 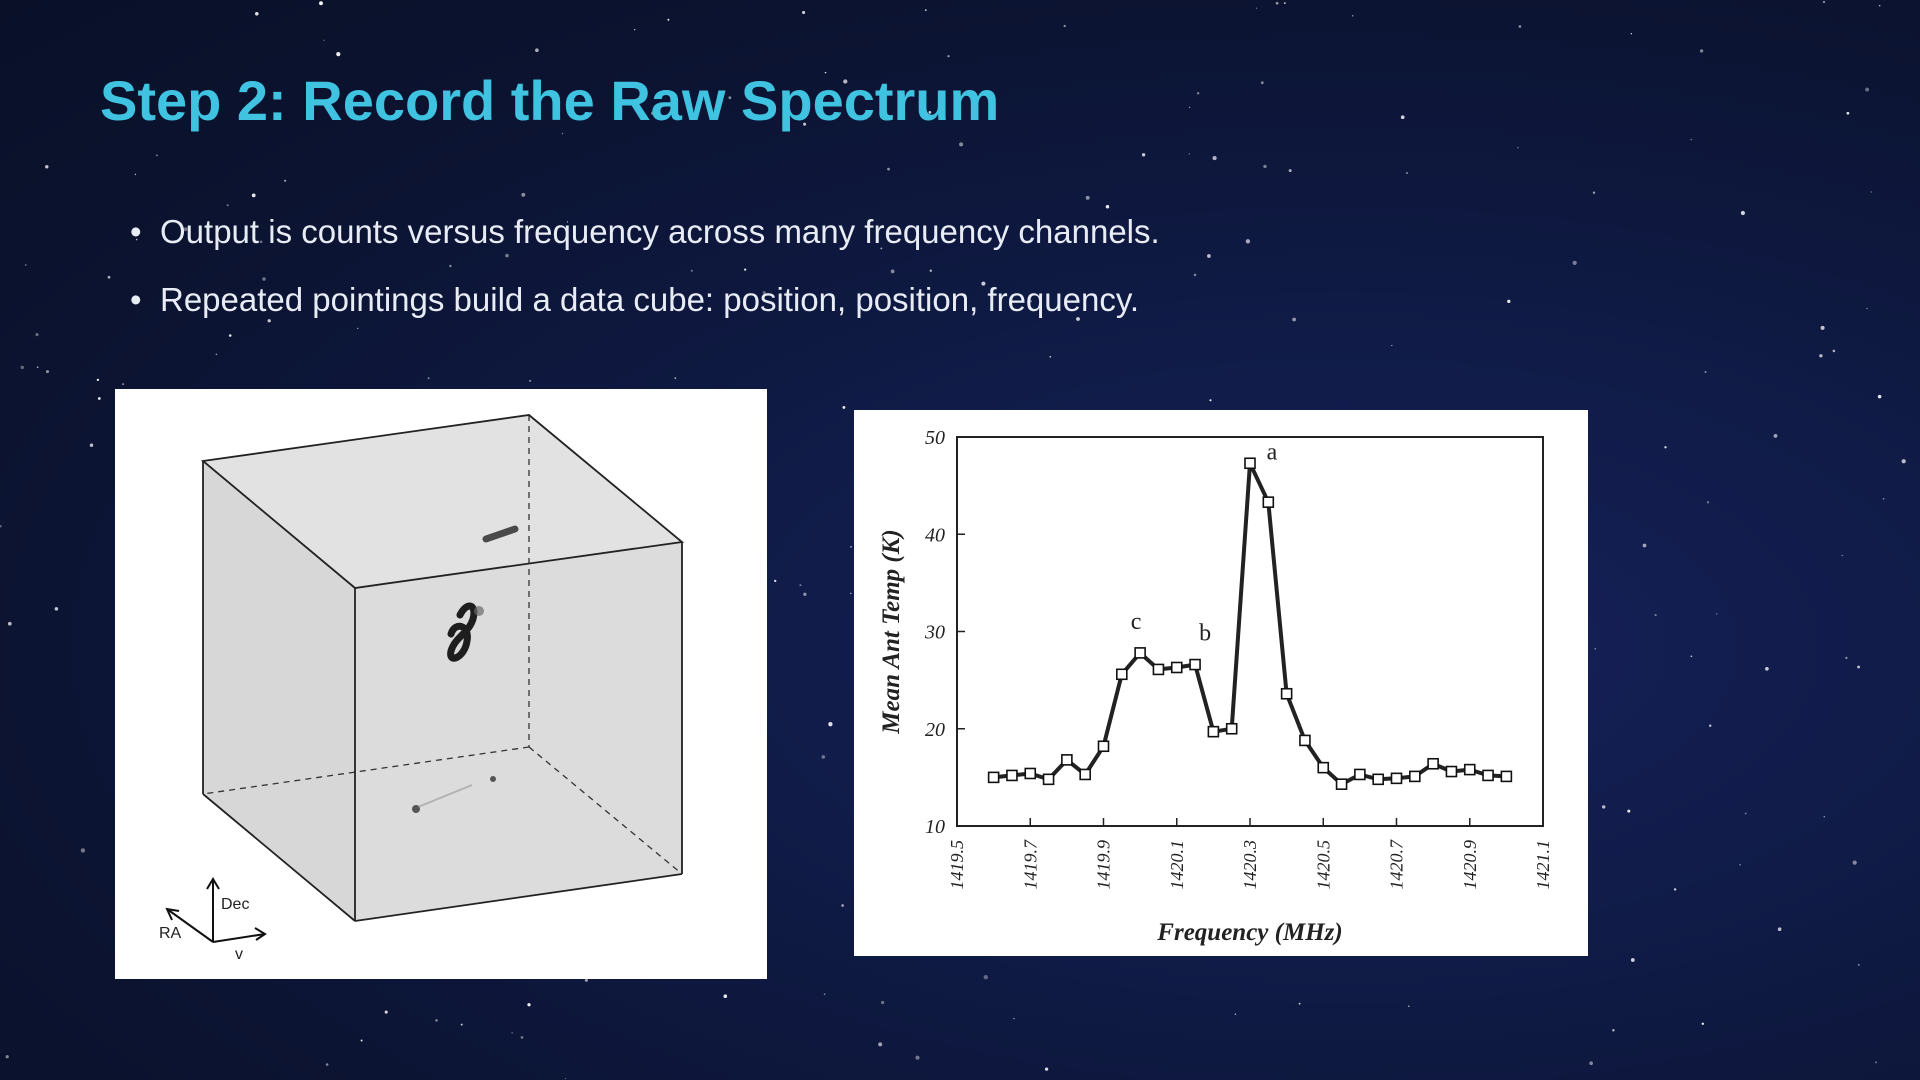 I want to click on spectrum-line, so click(x=1250, y=624).